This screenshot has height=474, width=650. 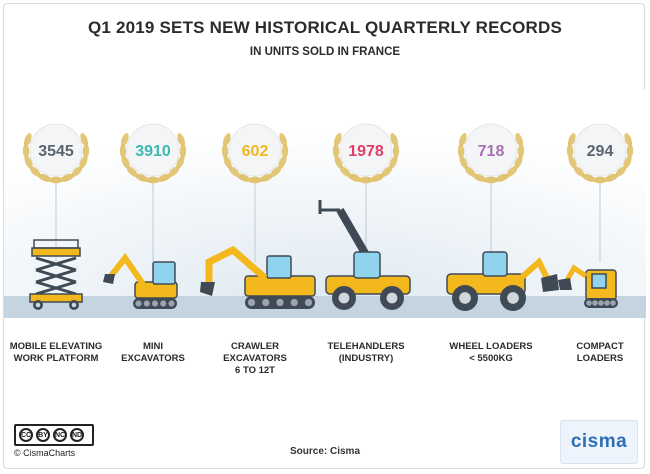 I want to click on value-label: 3910, so click(x=153, y=151).